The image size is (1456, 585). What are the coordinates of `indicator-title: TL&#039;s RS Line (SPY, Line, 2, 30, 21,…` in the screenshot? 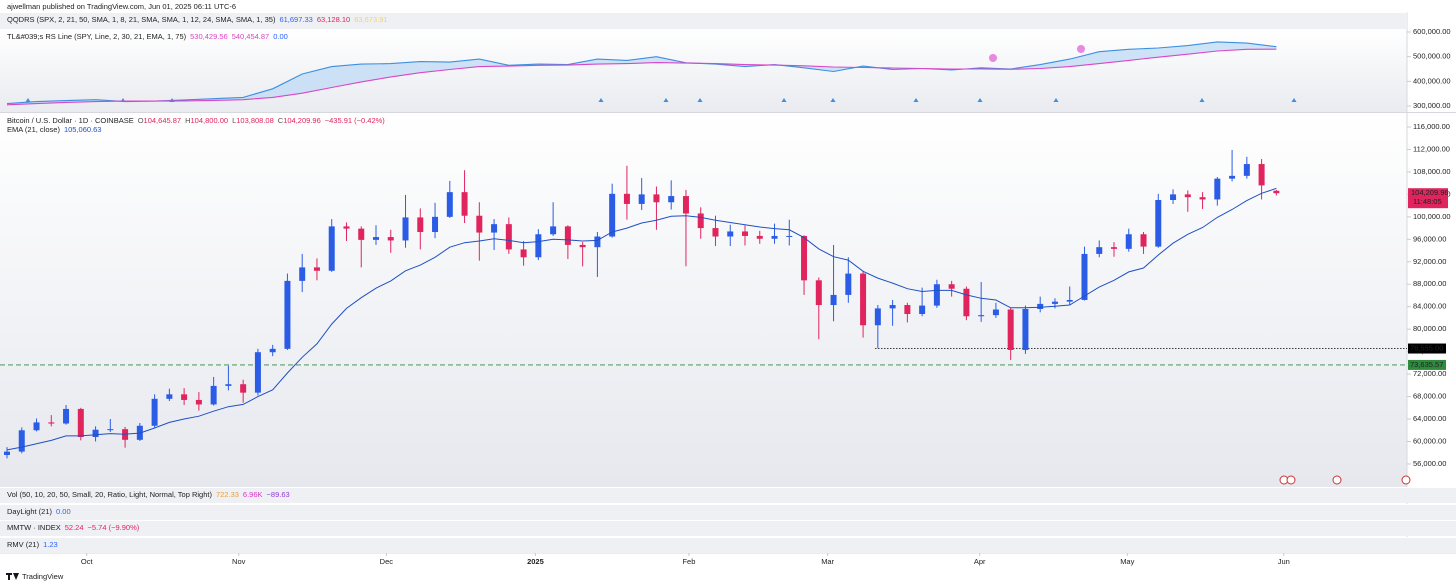 It's located at (97, 36).